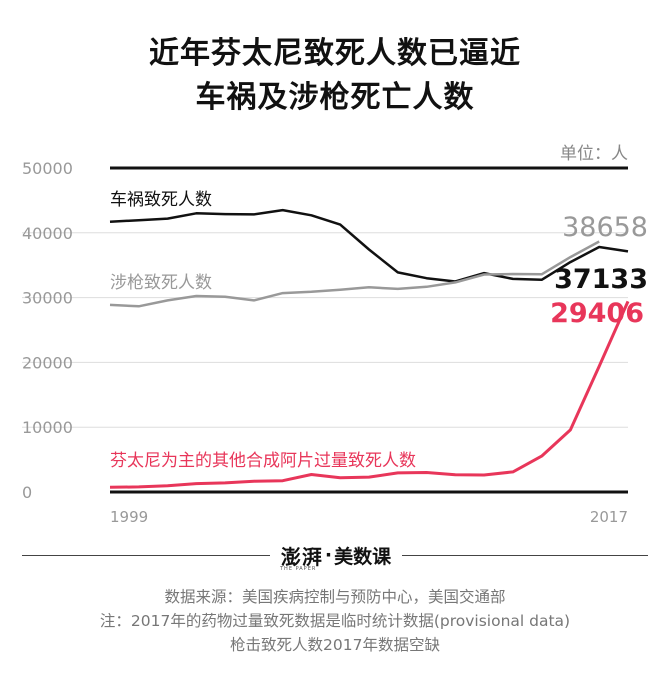  I want to click on missing-data-note: 枪击致死人数2017年数据空缺, so click(335, 645).